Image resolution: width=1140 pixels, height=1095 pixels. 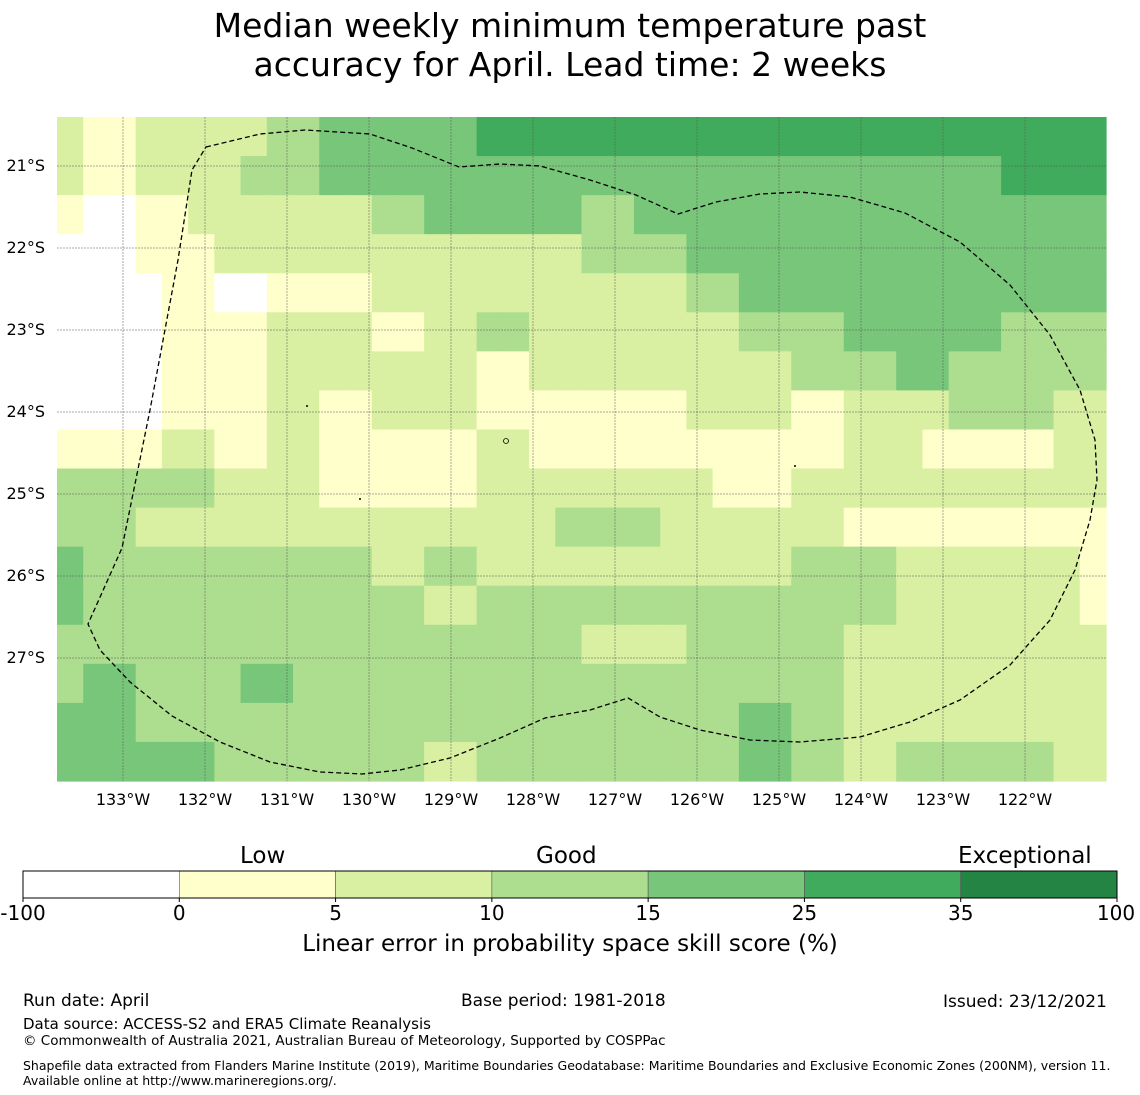 I want to click on latitude-label: 25°S, so click(x=25, y=493).